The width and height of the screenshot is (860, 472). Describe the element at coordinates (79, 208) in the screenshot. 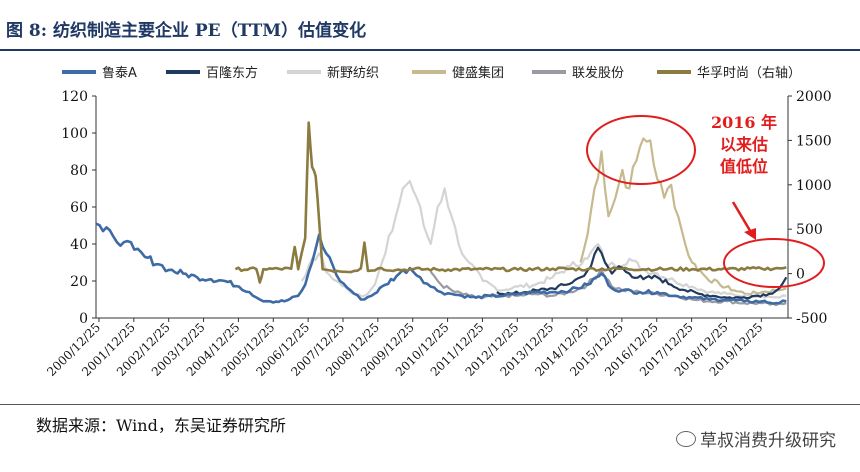

I see `left-tick-label: 60` at that location.